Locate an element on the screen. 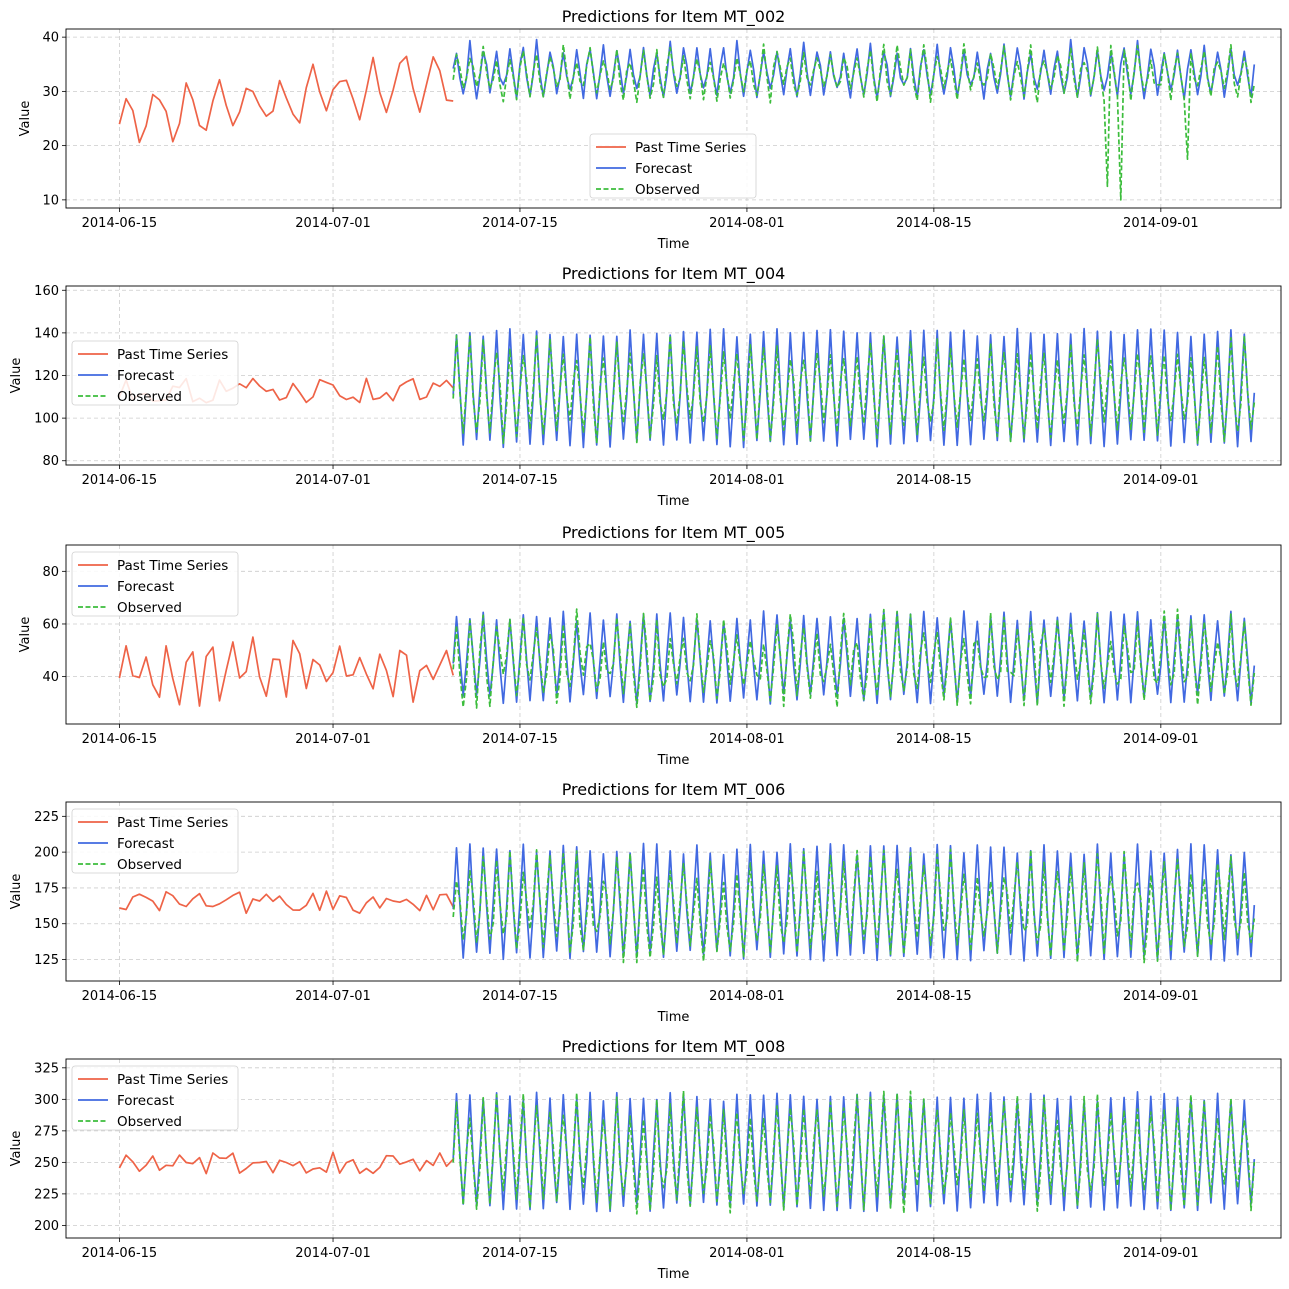 The height and width of the screenshot is (1289, 1289). chart-title: Predictions for Item MT_002 is located at coordinates (674, 17).